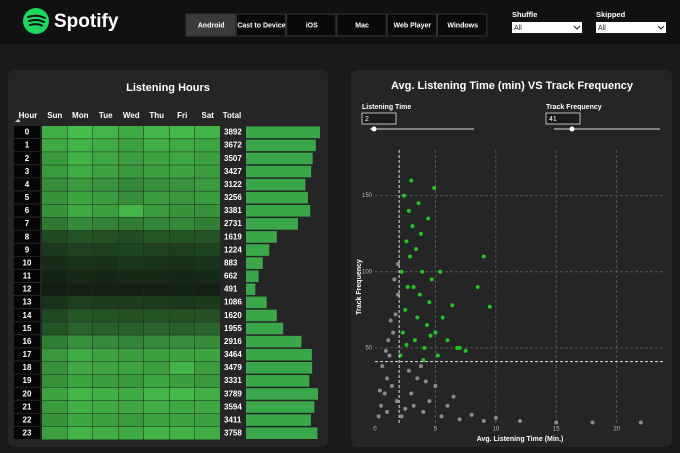 This screenshot has width=680, height=453. What do you see at coordinates (18, 120) in the screenshot?
I see `sort-icon` at bounding box center [18, 120].